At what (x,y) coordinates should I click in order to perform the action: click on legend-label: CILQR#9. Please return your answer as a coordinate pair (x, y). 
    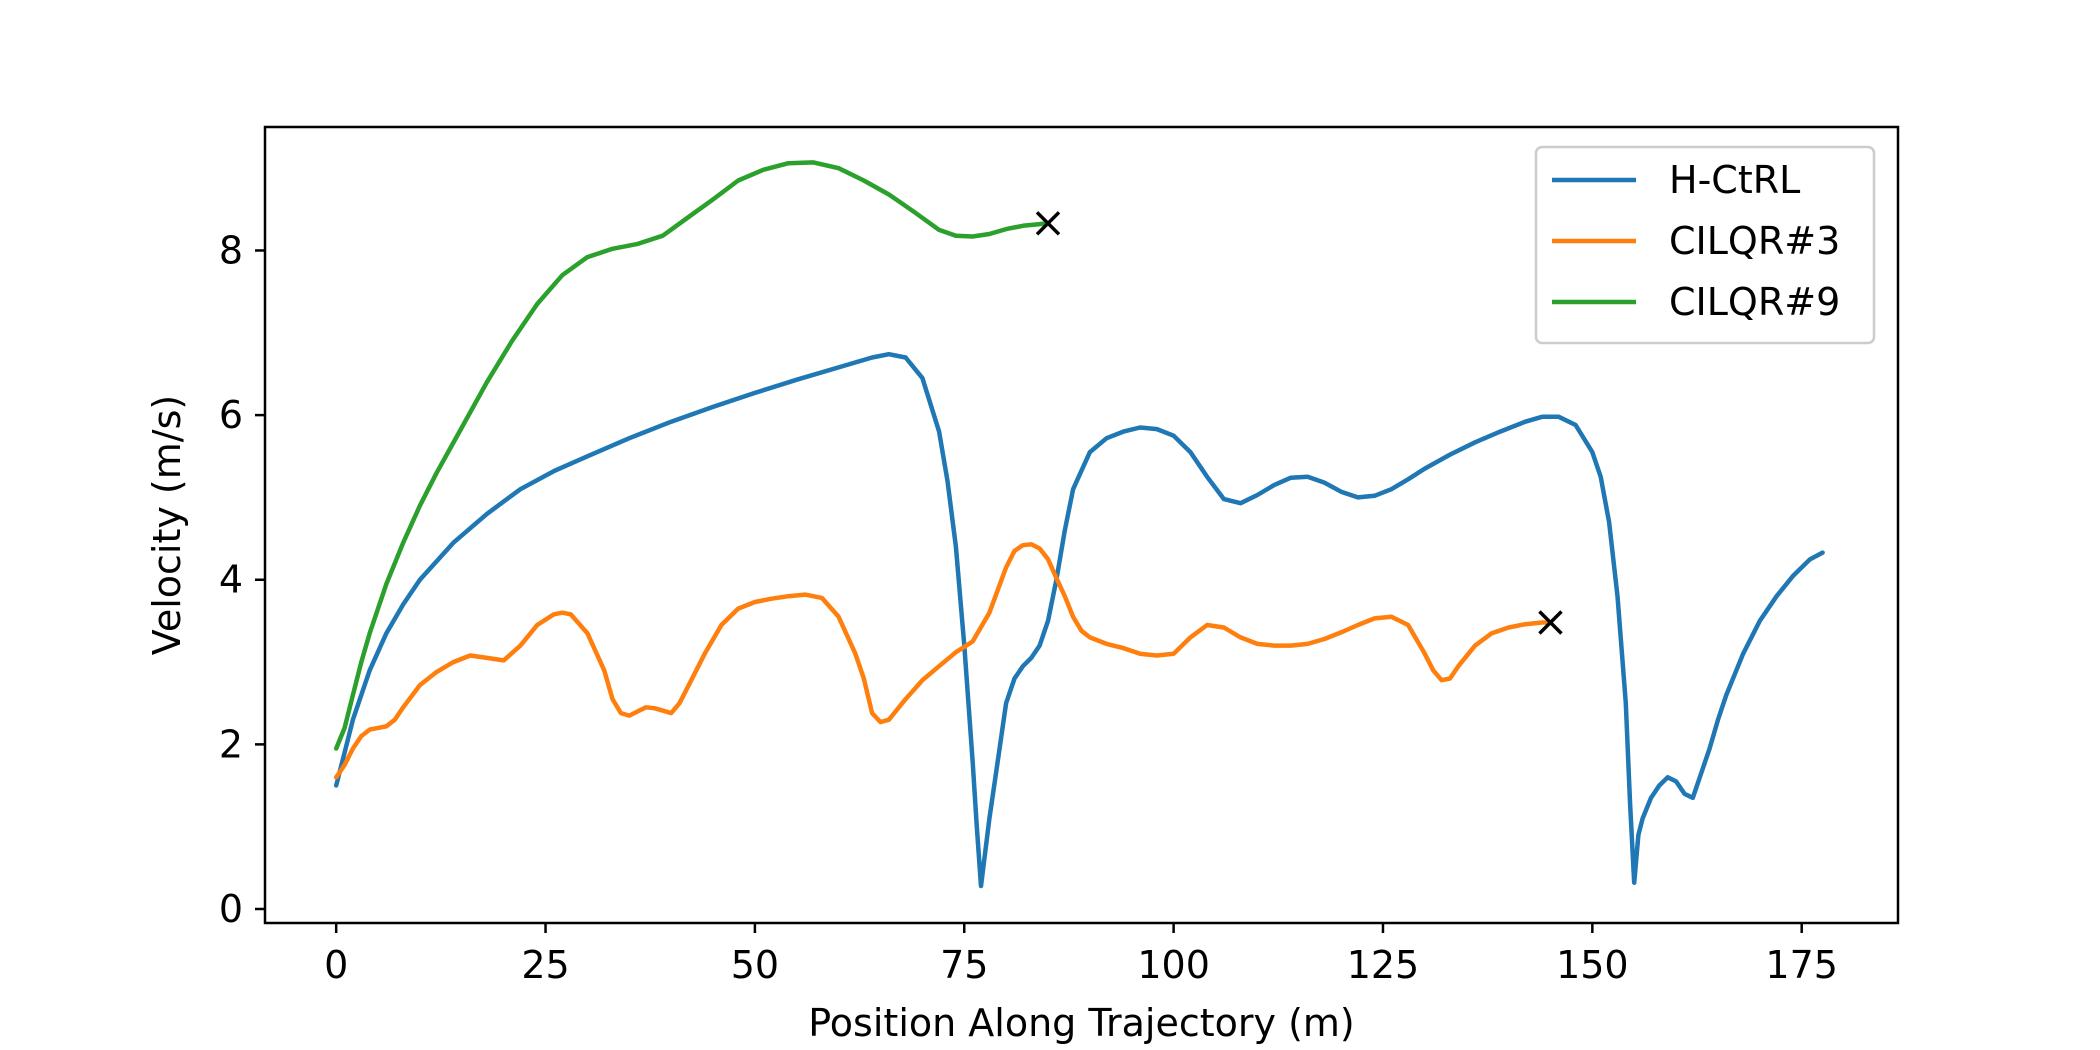
    Looking at the image, I should click on (1754, 302).